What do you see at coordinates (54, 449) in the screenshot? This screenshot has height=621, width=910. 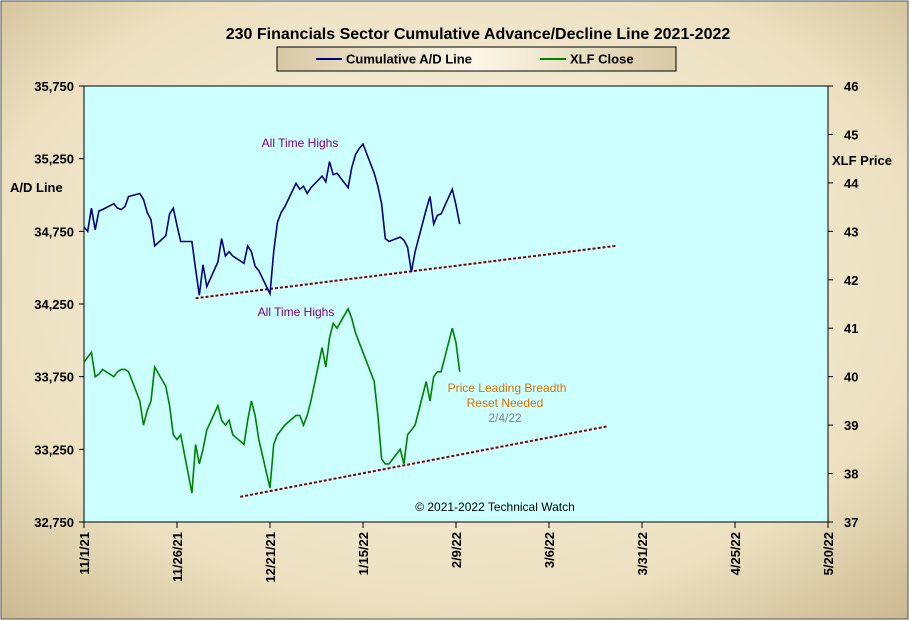 I see `left-tick-label: 33,250` at bounding box center [54, 449].